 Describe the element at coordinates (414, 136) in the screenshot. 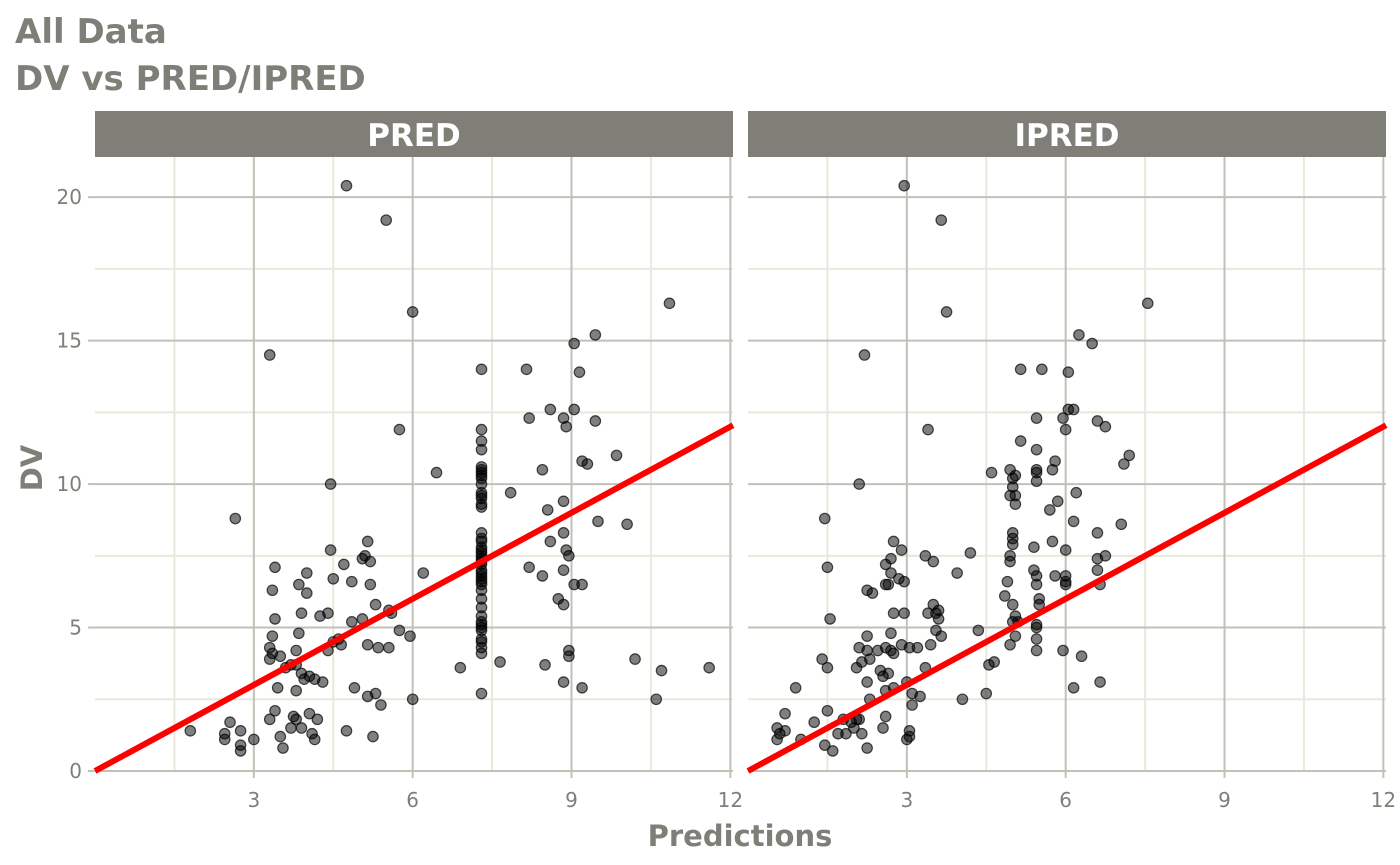

I see `facet-strip-label: PRED` at that location.